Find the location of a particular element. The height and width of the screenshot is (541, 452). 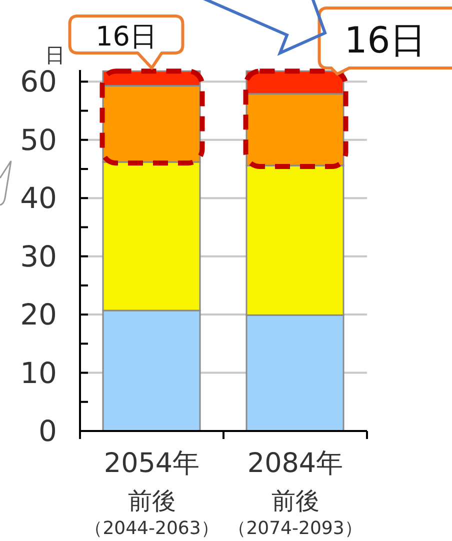

y-tick-label: 30 is located at coordinates (38, 256).